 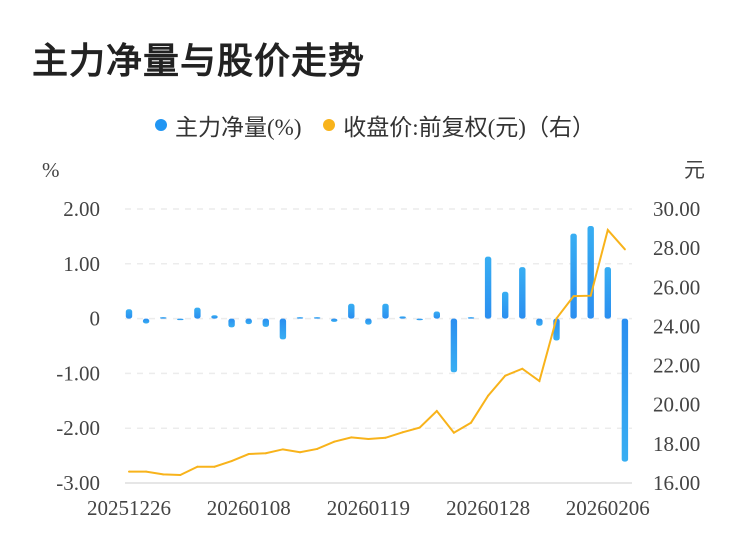 I want to click on x-tick-label: 20260206, so click(x=608, y=508).